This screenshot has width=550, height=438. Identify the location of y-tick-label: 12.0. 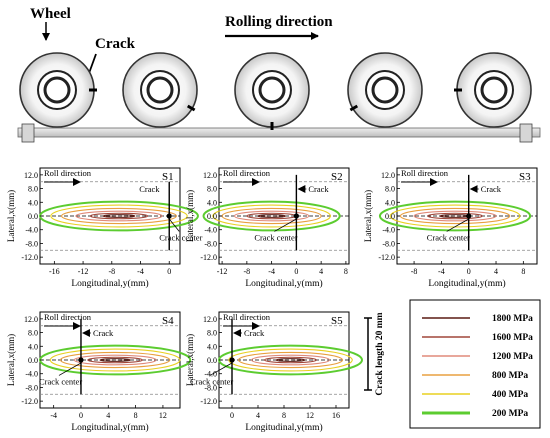
(210, 319).